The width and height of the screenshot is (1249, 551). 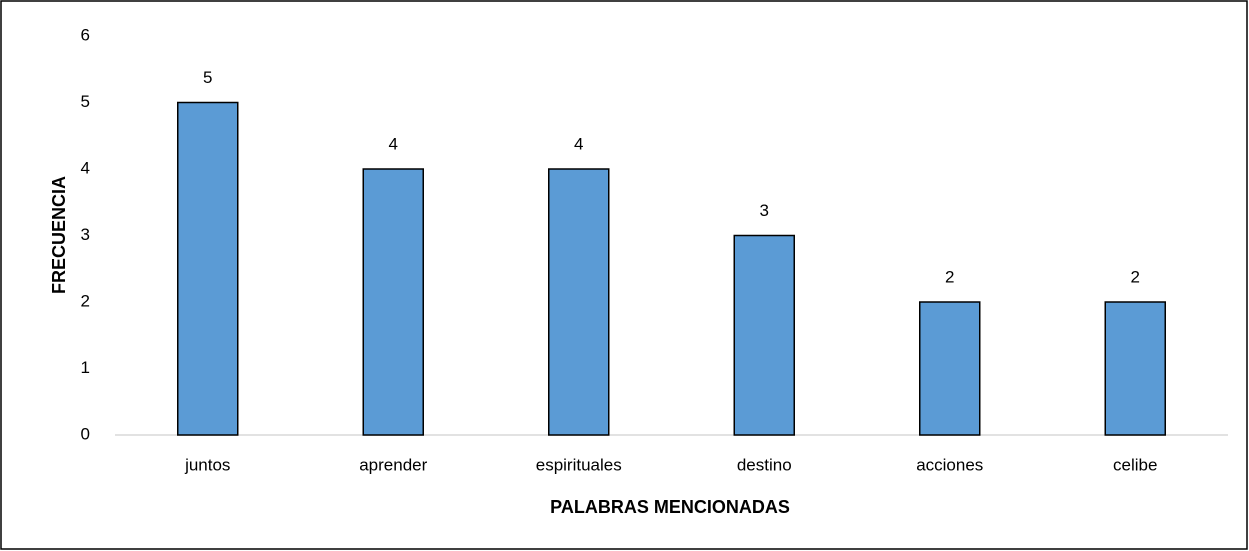 I want to click on y-tick-label: 6, so click(x=85, y=34).